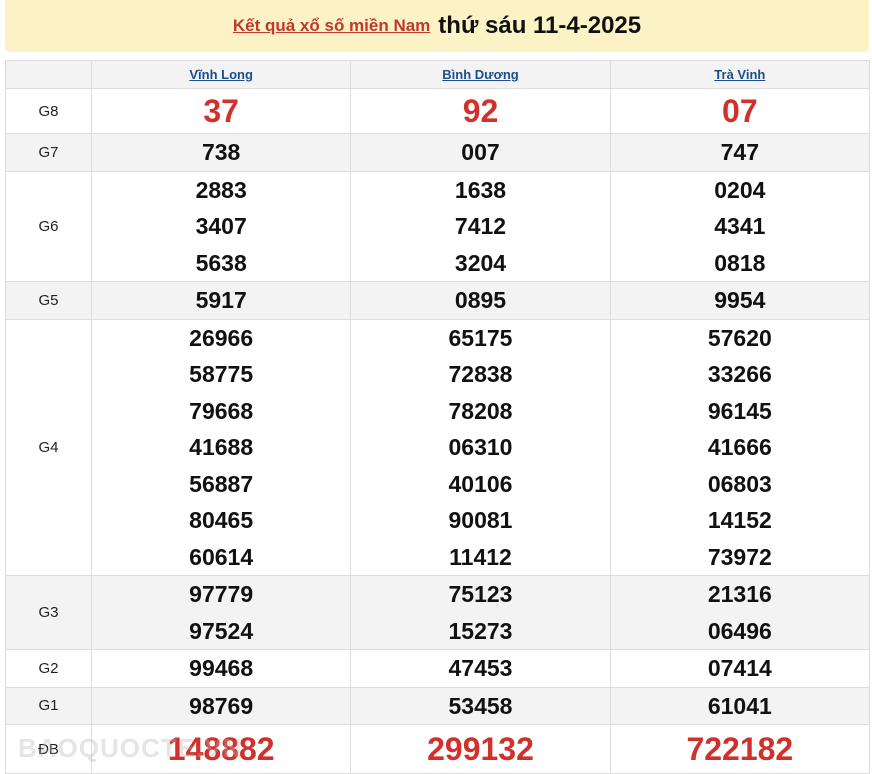  I want to click on prize-cell: 5917, so click(221, 300).